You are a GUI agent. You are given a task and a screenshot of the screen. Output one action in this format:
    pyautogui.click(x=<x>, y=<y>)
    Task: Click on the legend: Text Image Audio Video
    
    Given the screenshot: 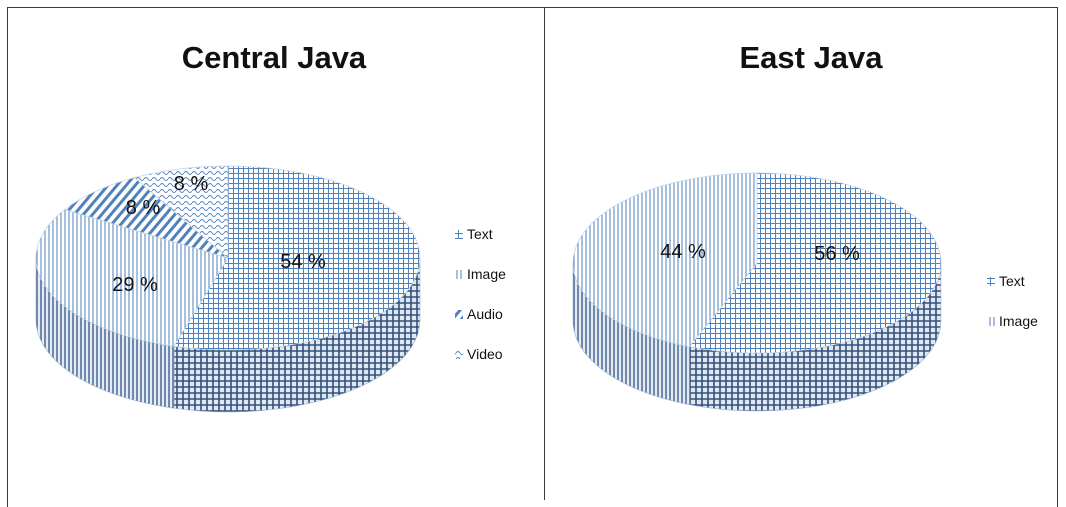 What is the action you would take?
    pyautogui.click(x=480, y=294)
    